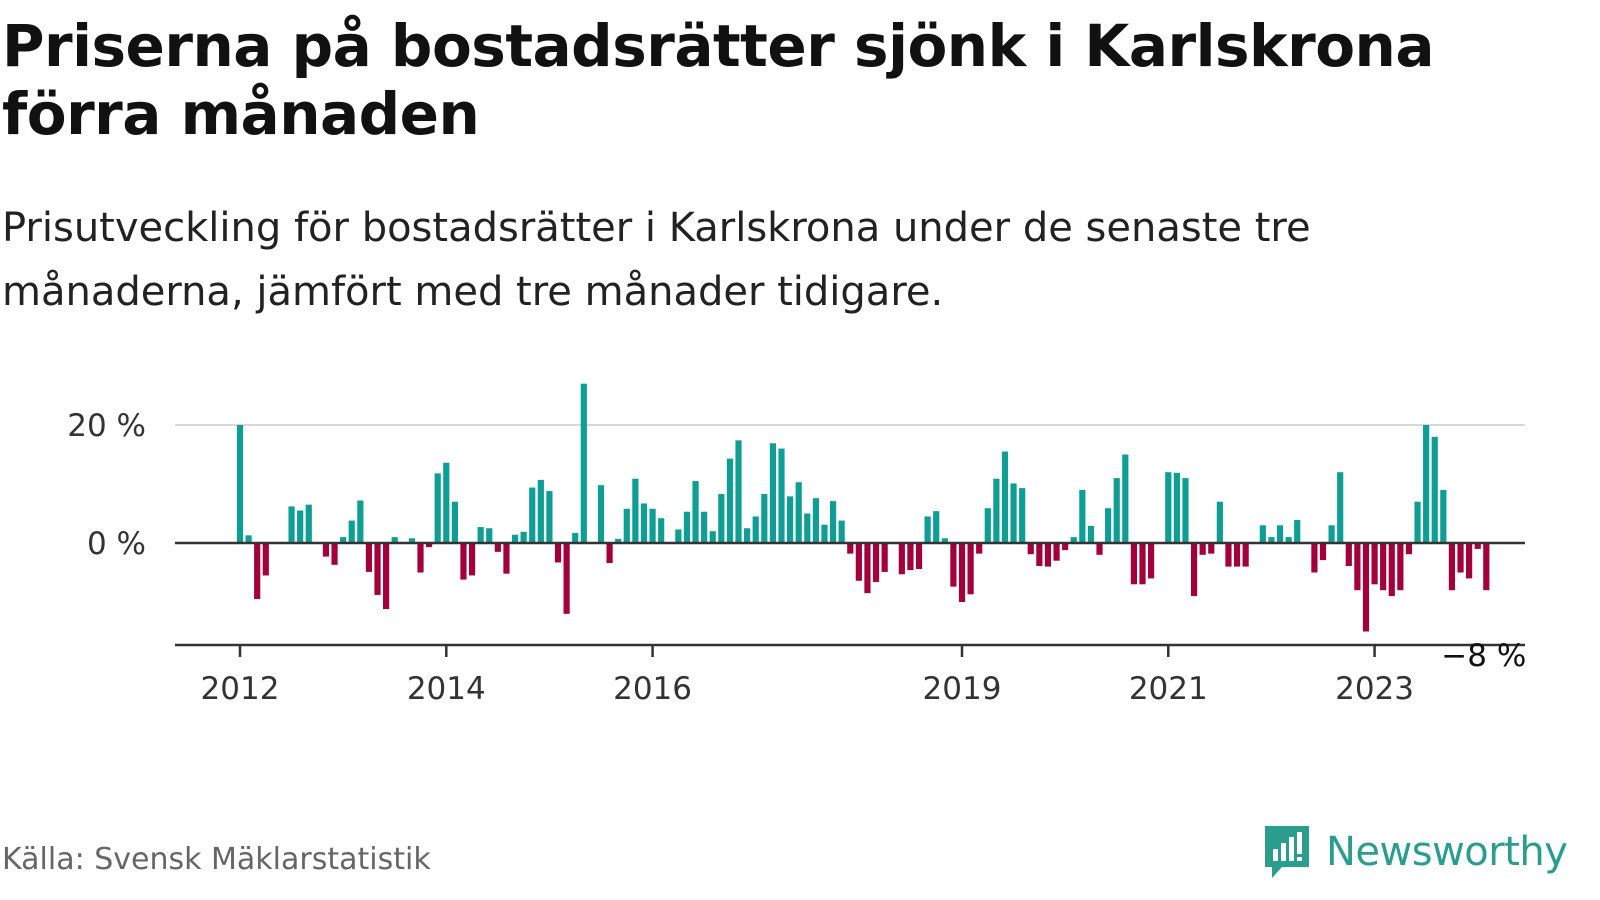 The width and height of the screenshot is (1600, 900). Describe the element at coordinates (1415, 852) in the screenshot. I see `brand-logo-group: Newsworthy` at that location.